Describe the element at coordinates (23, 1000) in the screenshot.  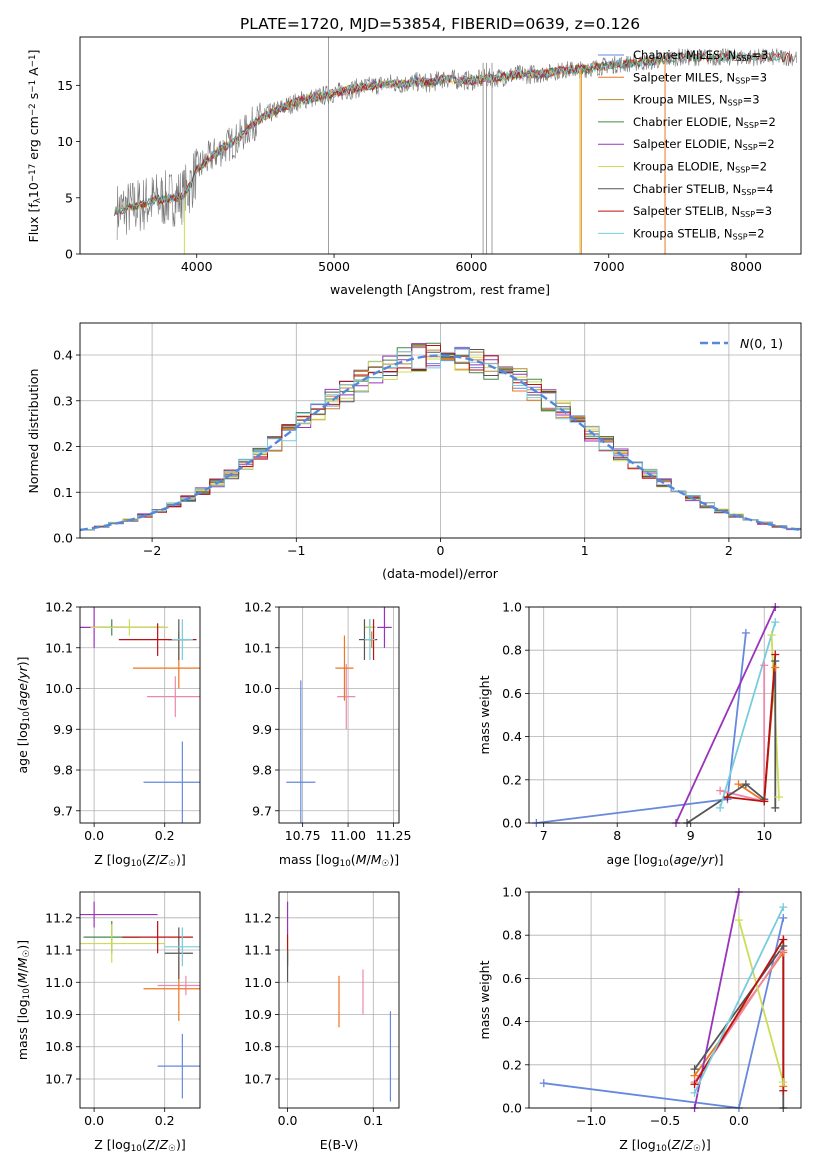
I see `y-axis-label: mass [log10(M/M☉)]` at that location.